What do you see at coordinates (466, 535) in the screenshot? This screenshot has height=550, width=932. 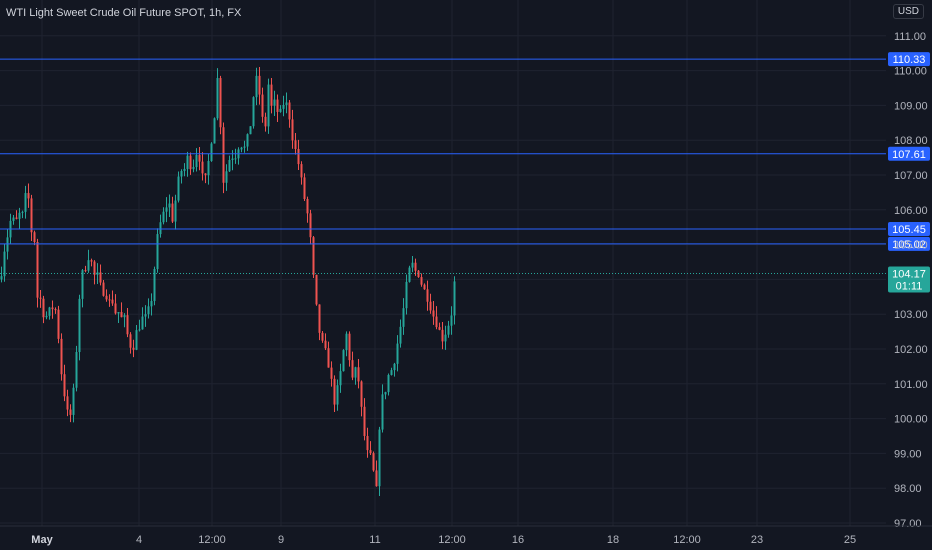 I see `time-axis: May 4 12:00 9 11 12:00 16 18 12:00 23 25` at bounding box center [466, 535].